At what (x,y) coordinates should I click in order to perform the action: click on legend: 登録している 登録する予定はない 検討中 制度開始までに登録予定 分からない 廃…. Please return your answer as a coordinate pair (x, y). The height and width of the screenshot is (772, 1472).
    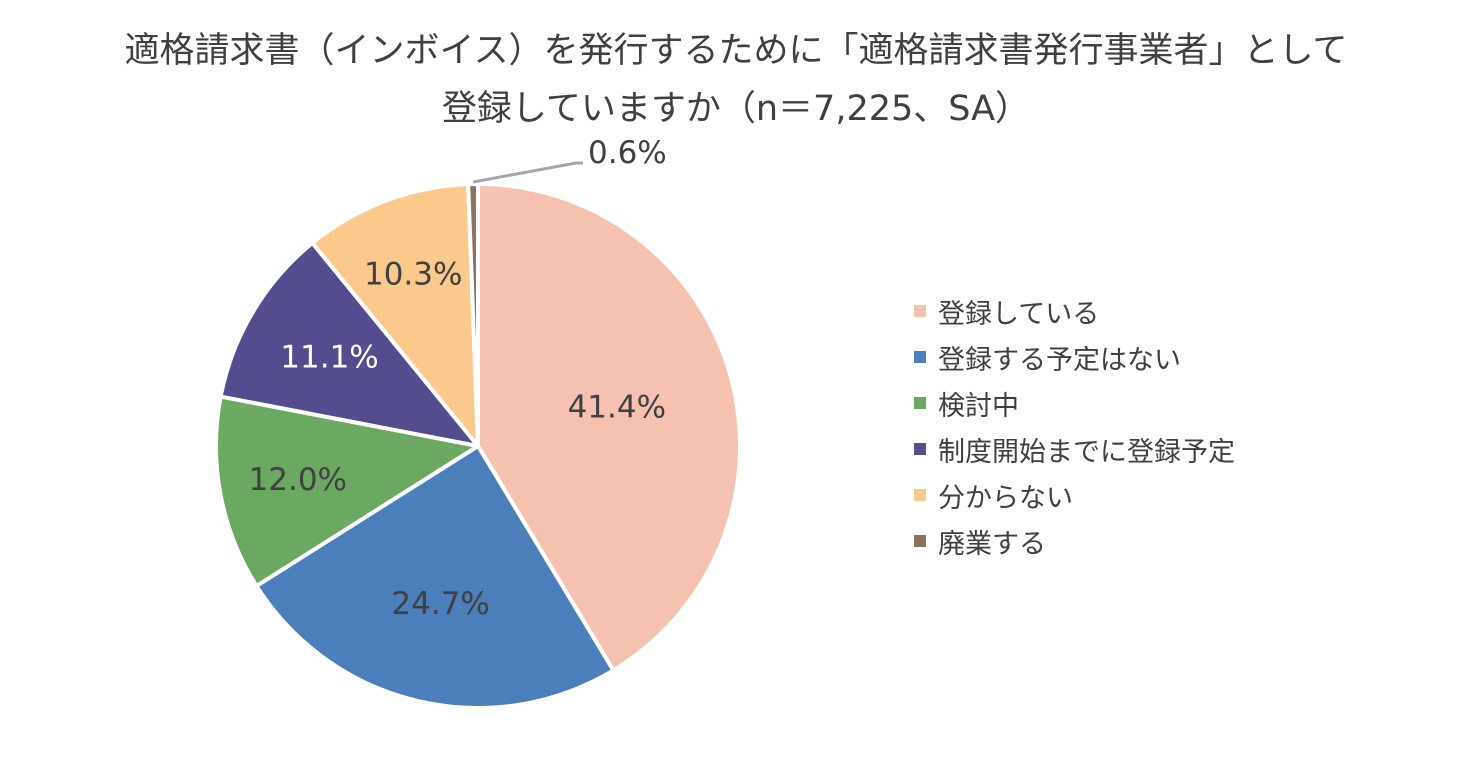
    Looking at the image, I should click on (1074, 426).